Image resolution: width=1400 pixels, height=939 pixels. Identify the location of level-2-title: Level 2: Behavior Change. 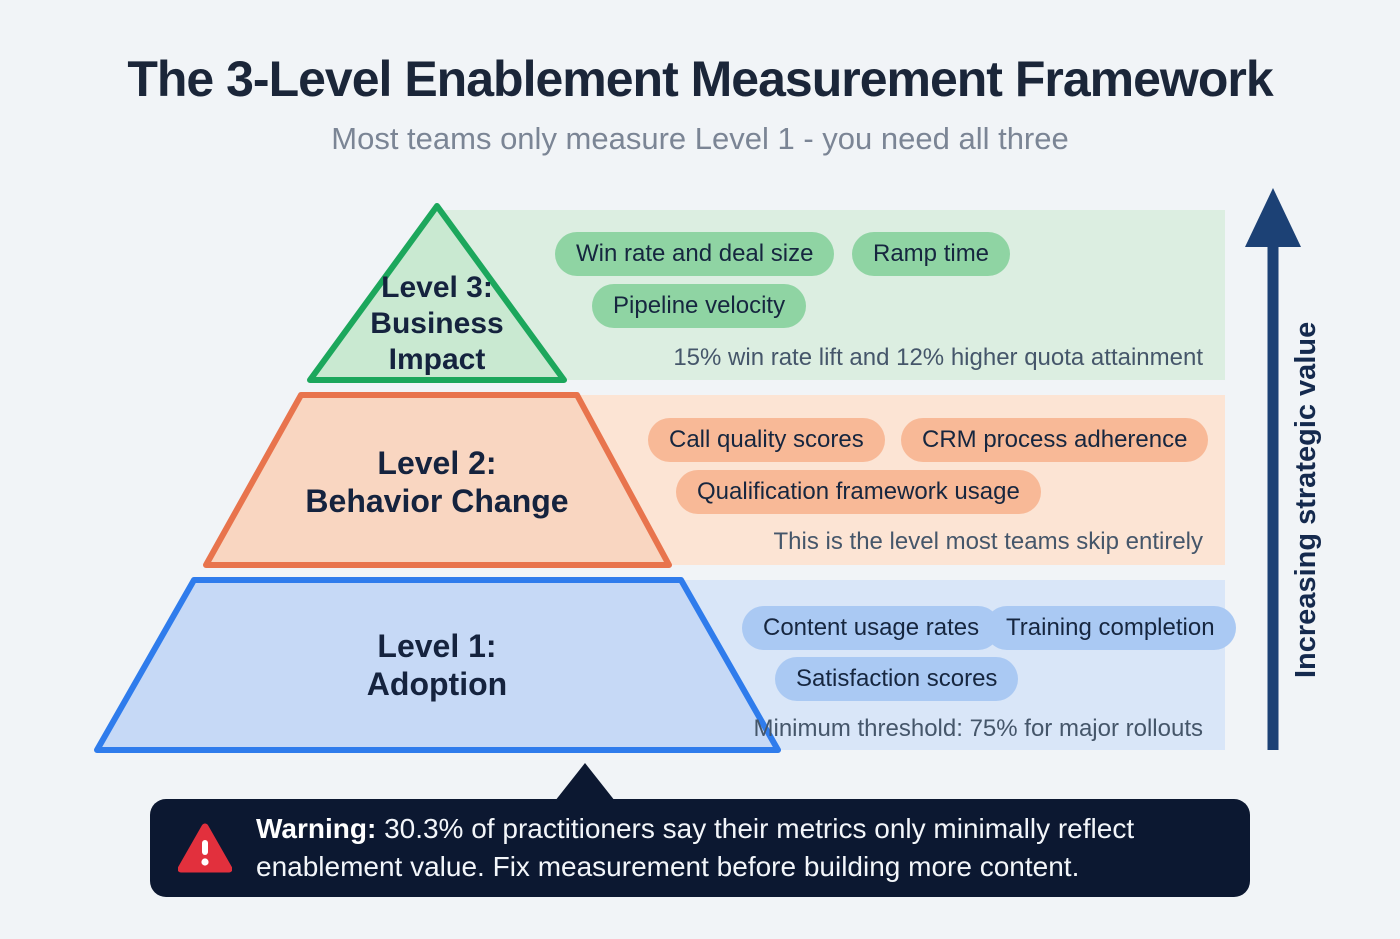
(437, 482).